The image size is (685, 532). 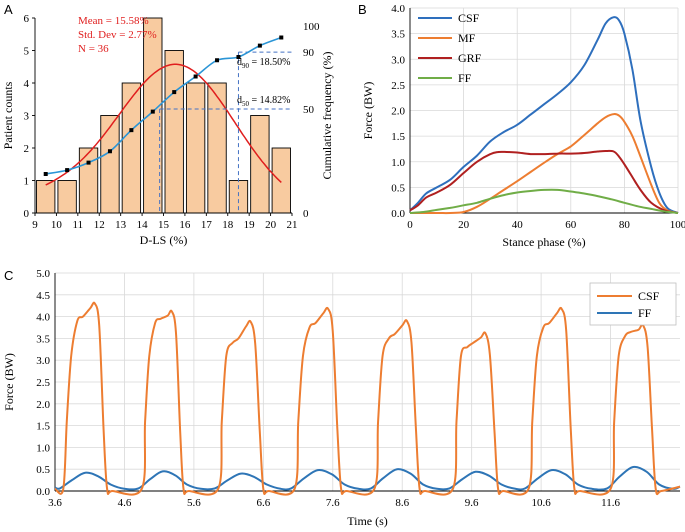 I want to click on normal-fit-curve, so click(x=163, y=124).